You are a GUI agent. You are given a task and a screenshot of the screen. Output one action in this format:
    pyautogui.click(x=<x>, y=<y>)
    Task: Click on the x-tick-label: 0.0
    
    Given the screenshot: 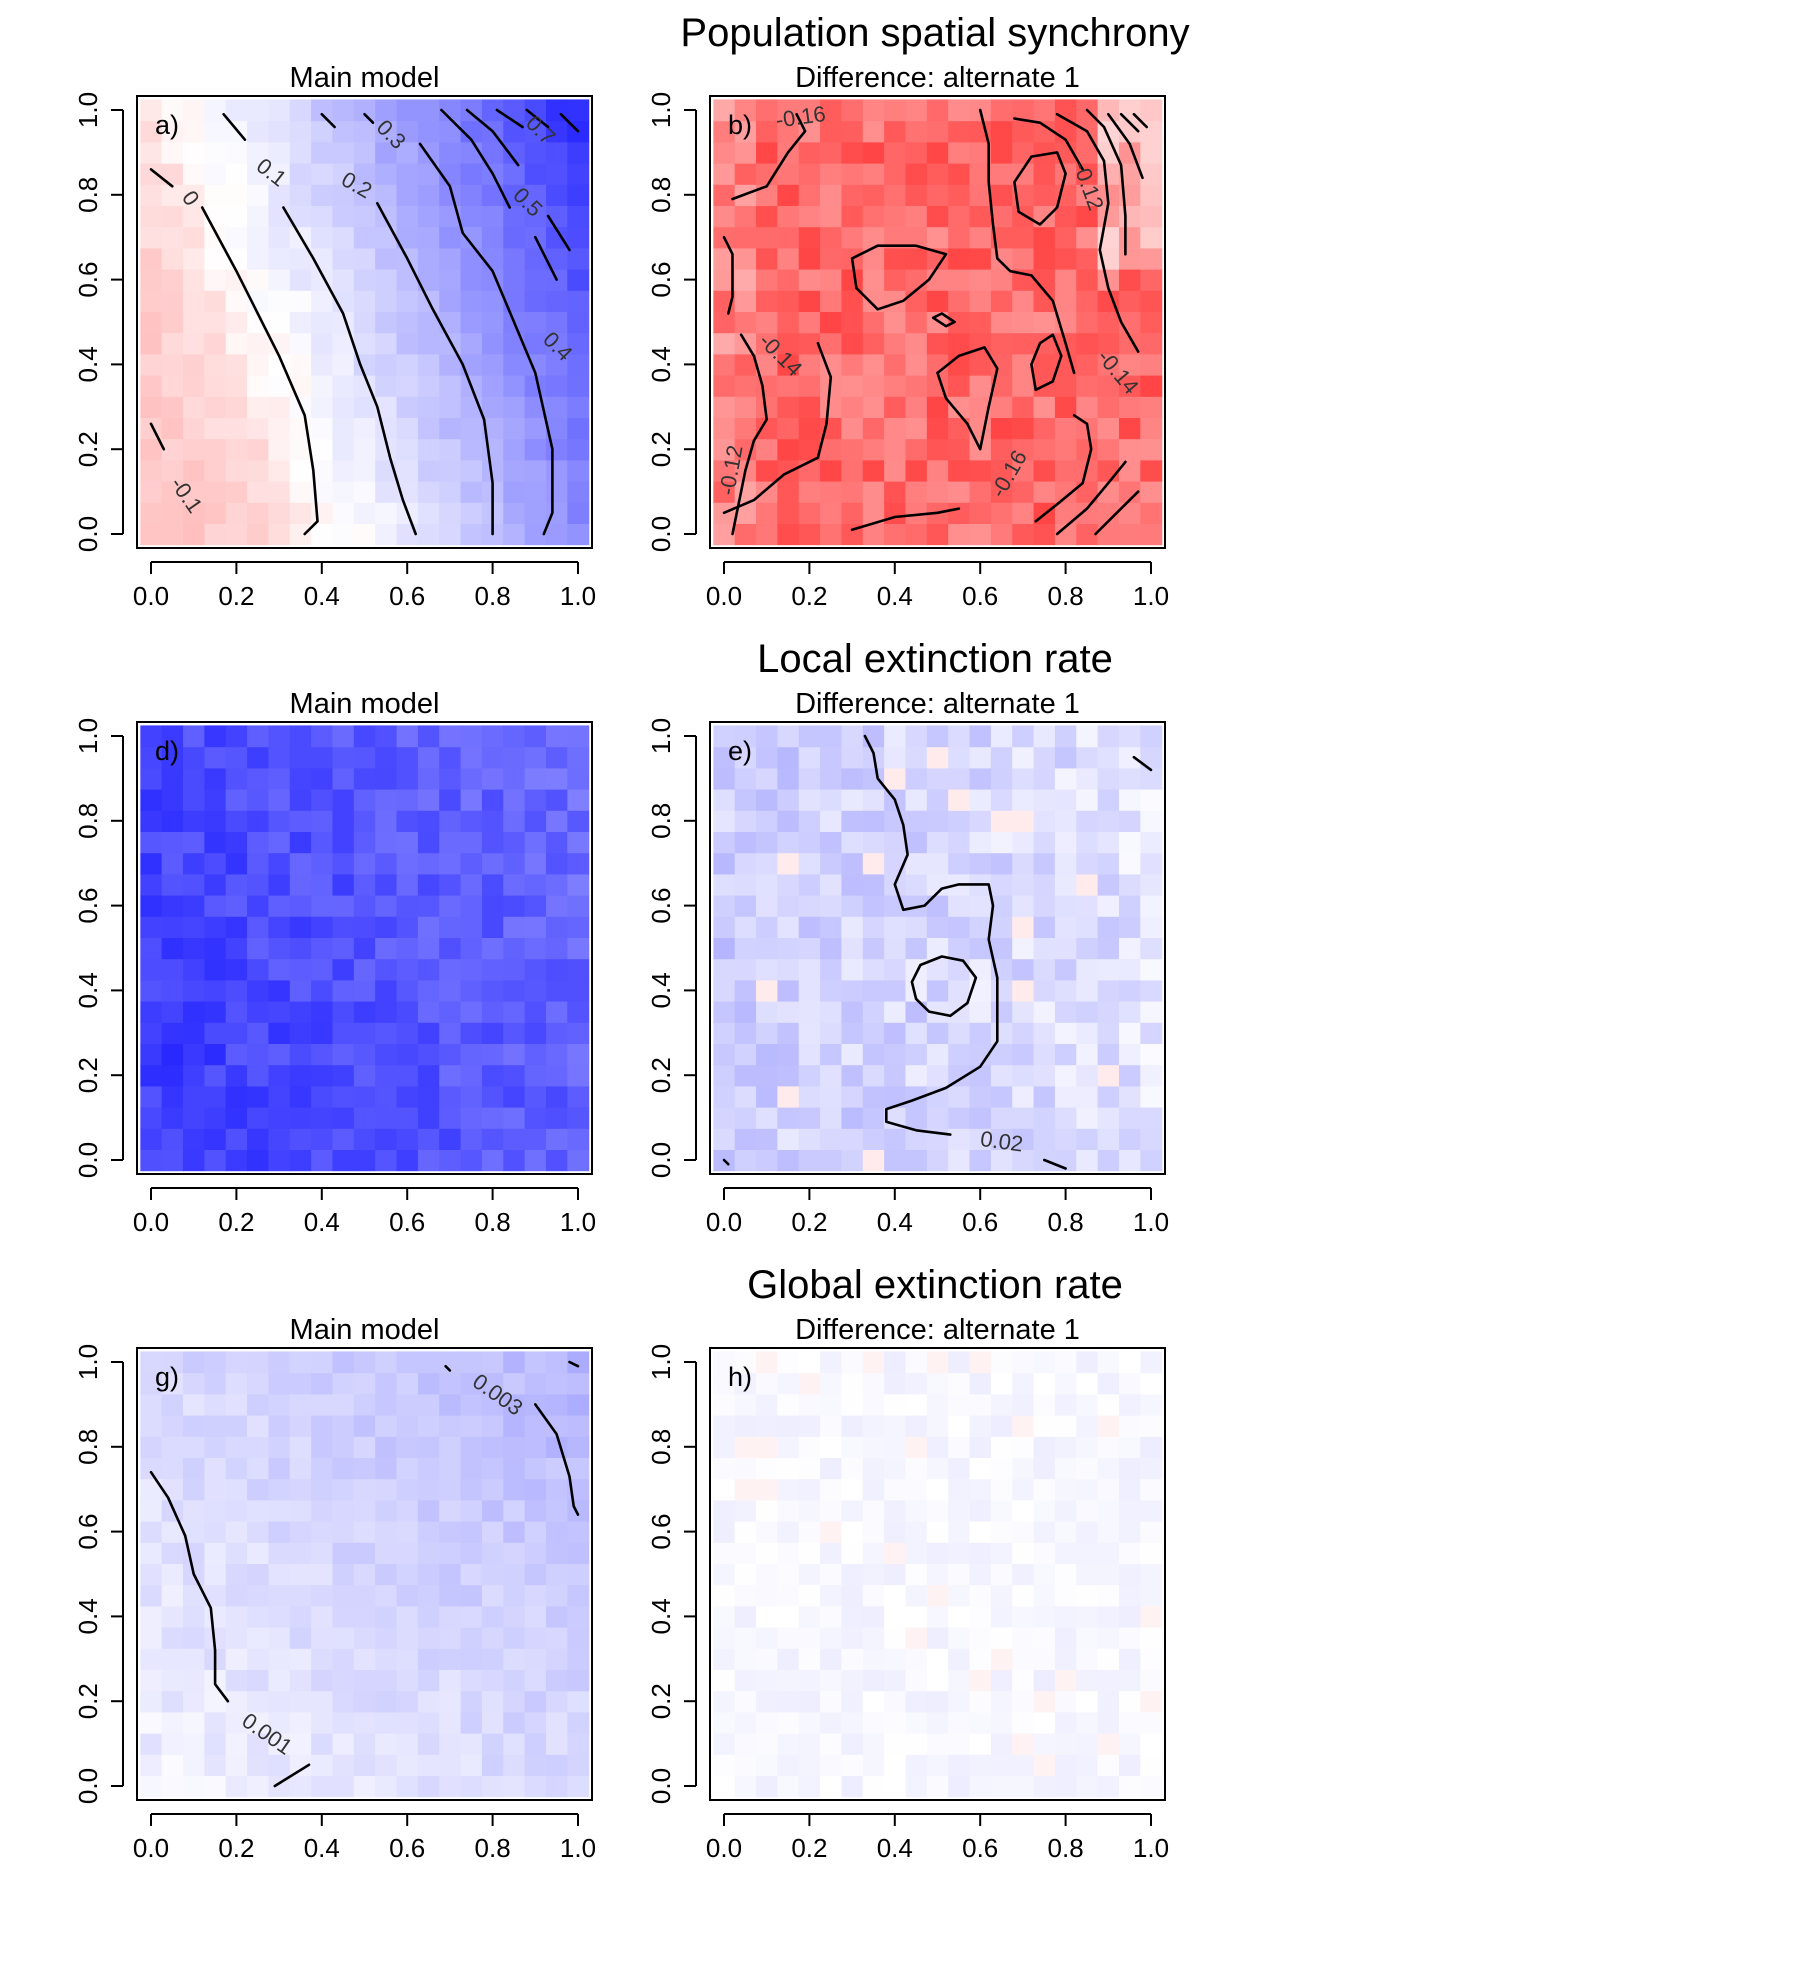 What is the action you would take?
    pyautogui.click(x=724, y=1222)
    